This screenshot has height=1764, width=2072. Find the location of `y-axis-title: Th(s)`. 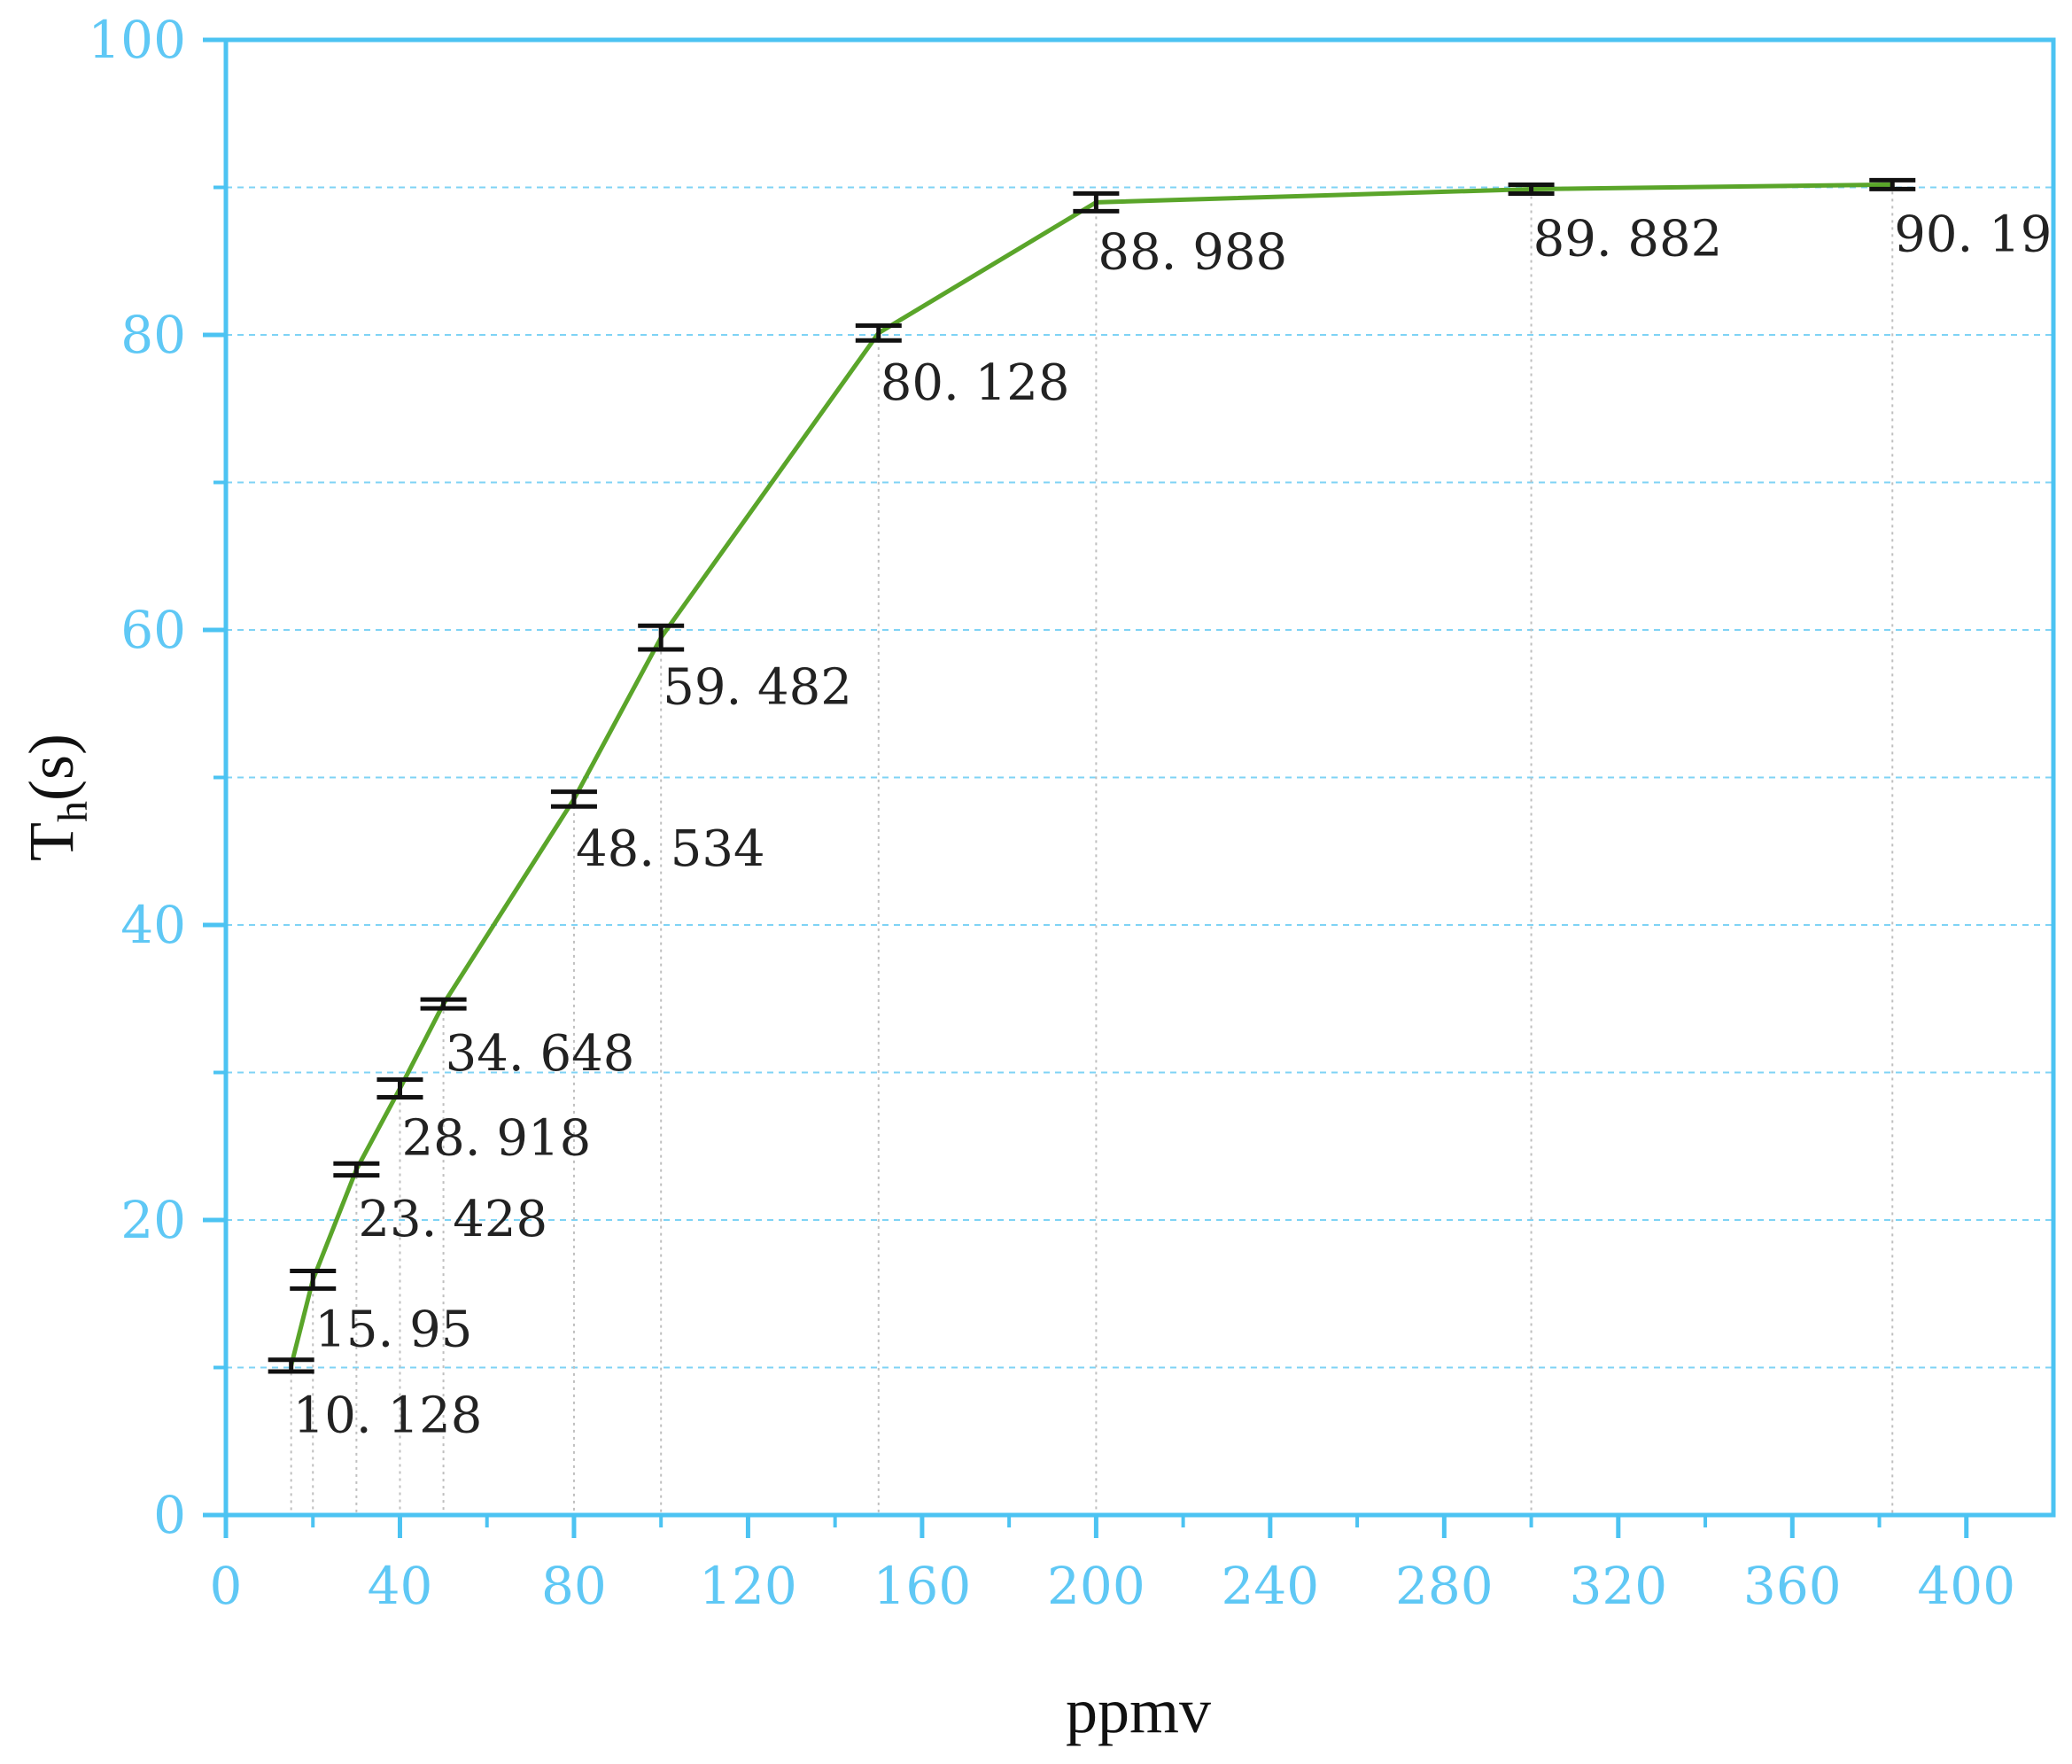

y-axis-title: Th(s) is located at coordinates (56, 797).